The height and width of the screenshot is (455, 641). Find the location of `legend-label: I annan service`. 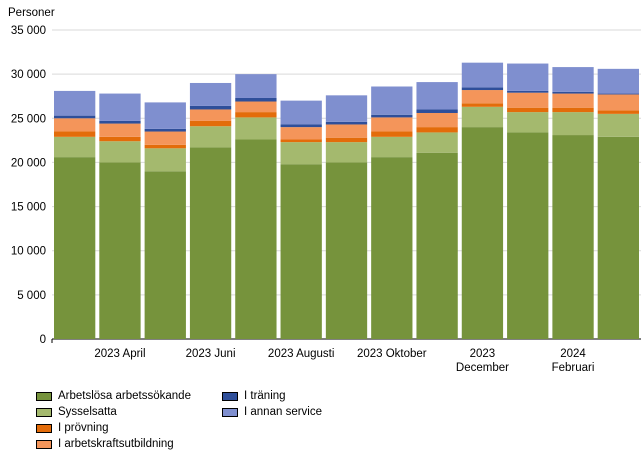

legend-label: I annan service is located at coordinates (283, 412).